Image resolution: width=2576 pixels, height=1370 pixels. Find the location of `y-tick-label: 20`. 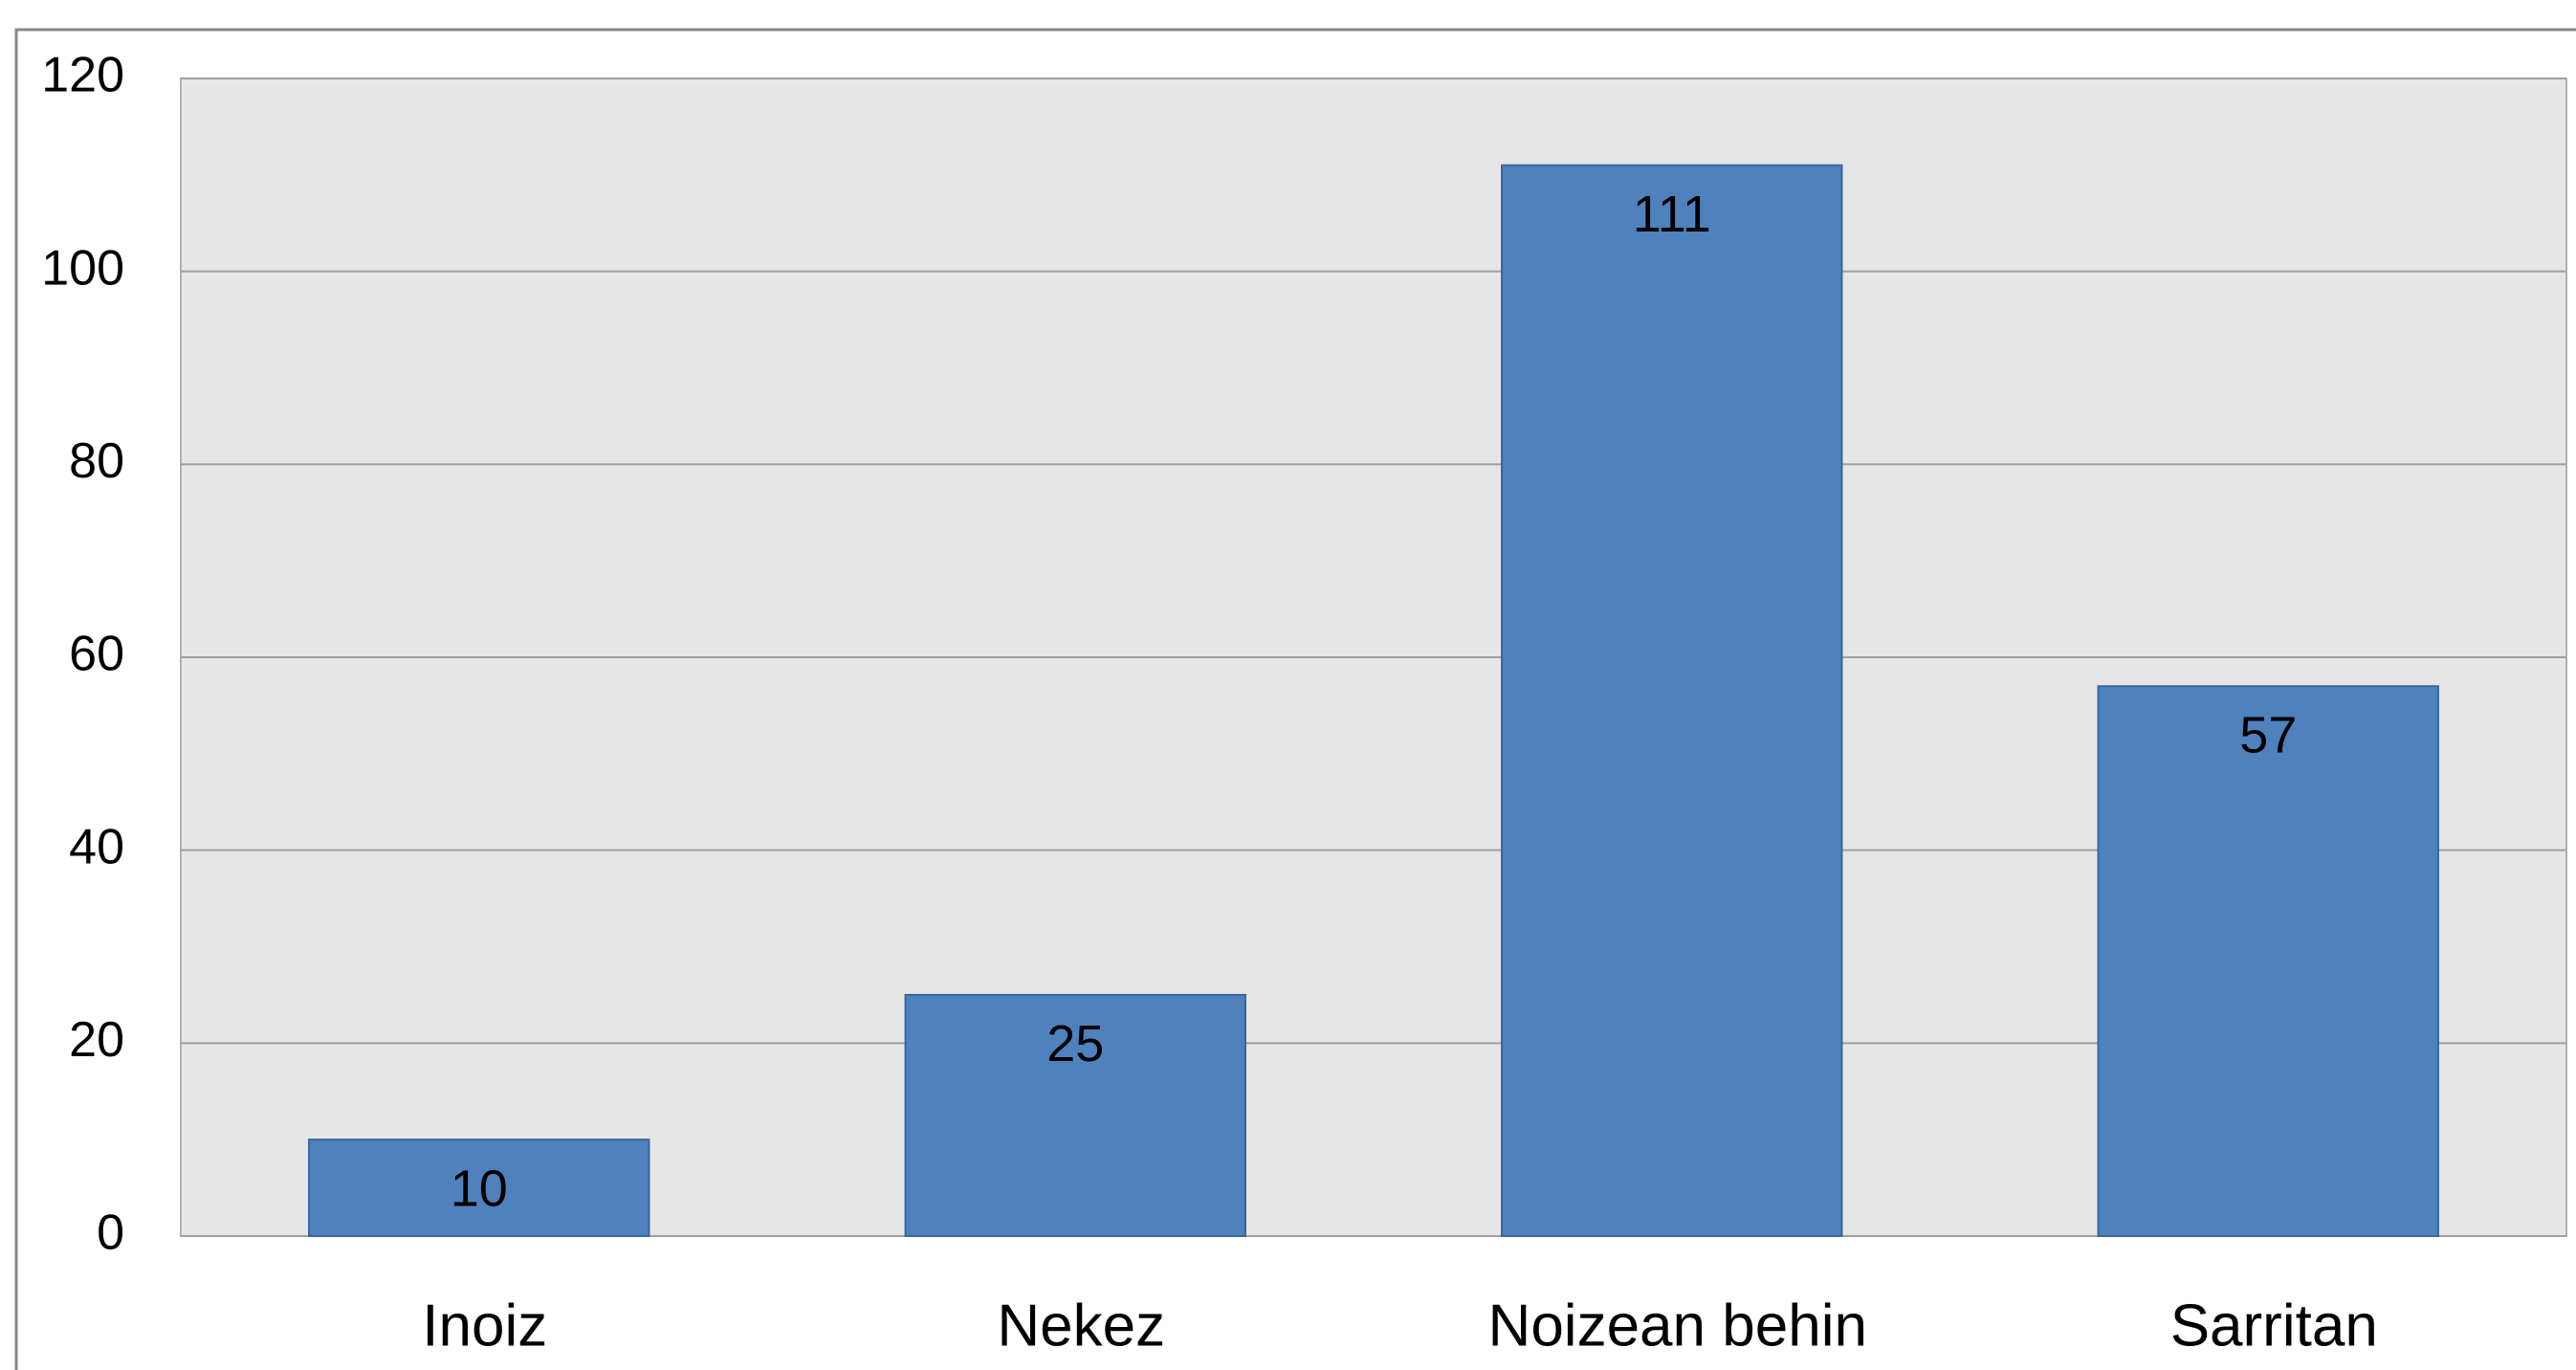

y-tick-label: 20 is located at coordinates (97, 1040).